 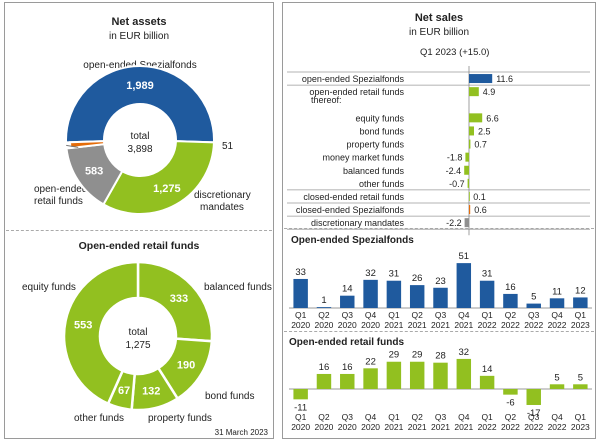 I want to click on net-assets-title: Net assets, so click(x=139, y=22).